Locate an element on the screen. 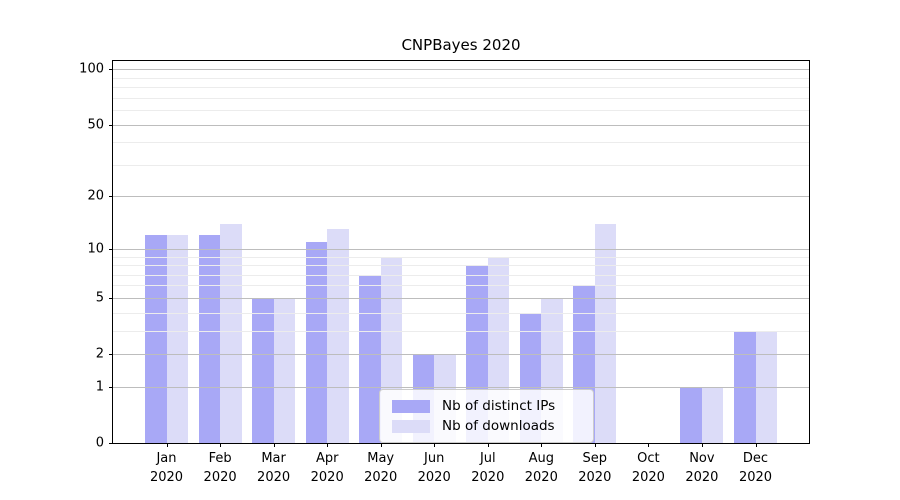 Image resolution: width=900 pixels, height=500 pixels. y-tick-label: 2 is located at coordinates (99, 354).